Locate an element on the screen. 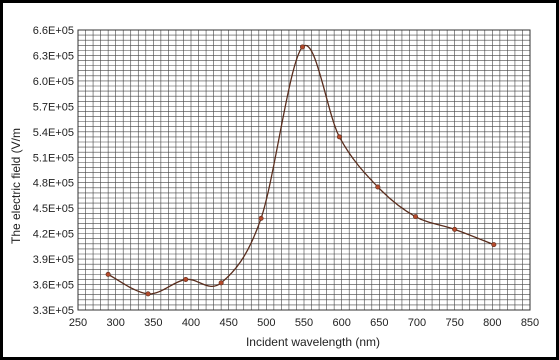  y-axis-title: The electric field (V/m is located at coordinates (16, 186).